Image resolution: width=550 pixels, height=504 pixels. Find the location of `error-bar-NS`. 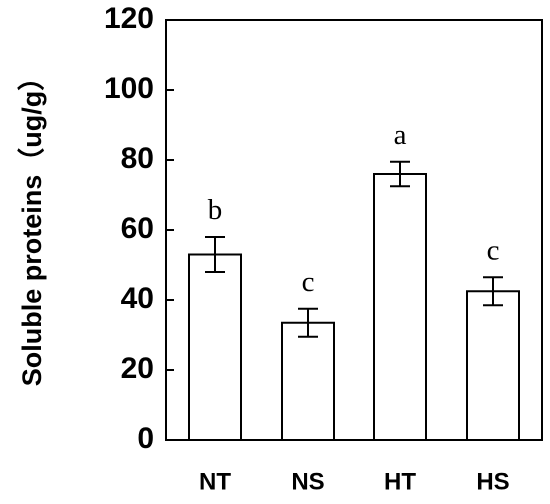

error-bar-NS is located at coordinates (308, 322).